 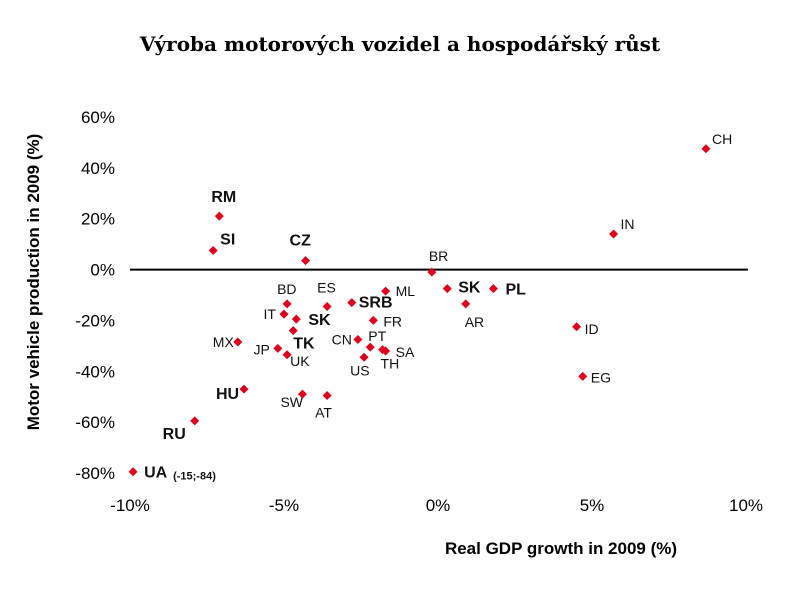 What do you see at coordinates (390, 364) in the screenshot?
I see `point-label: TH` at bounding box center [390, 364].